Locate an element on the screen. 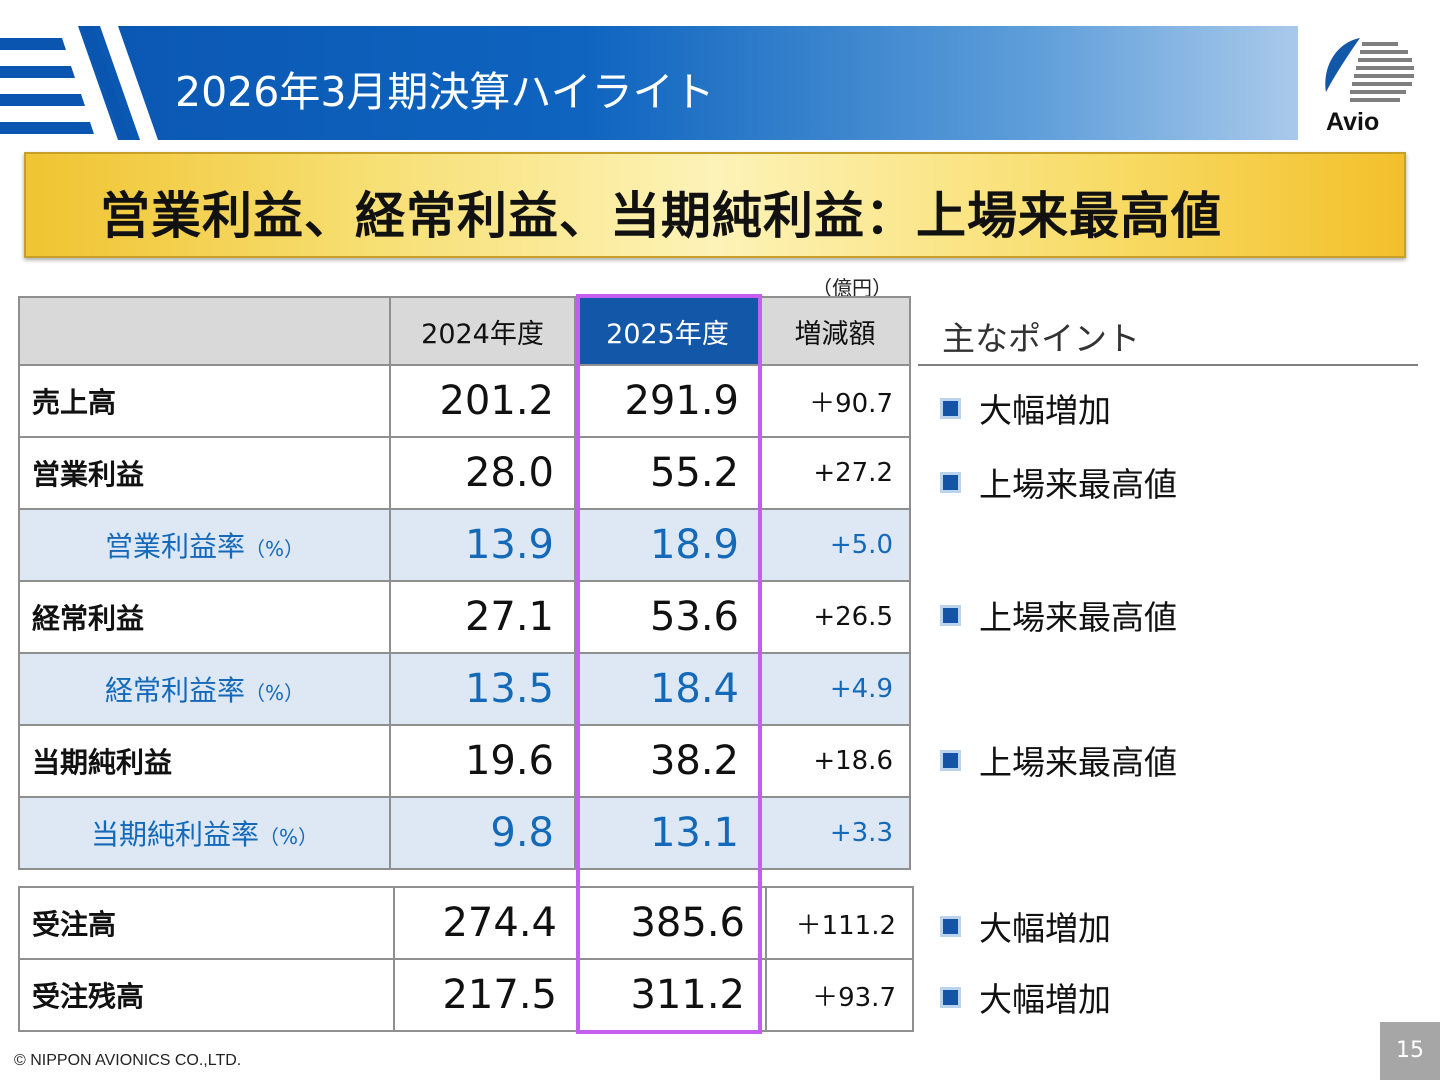  value-fy2025: 385.6 is located at coordinates (672, 923).